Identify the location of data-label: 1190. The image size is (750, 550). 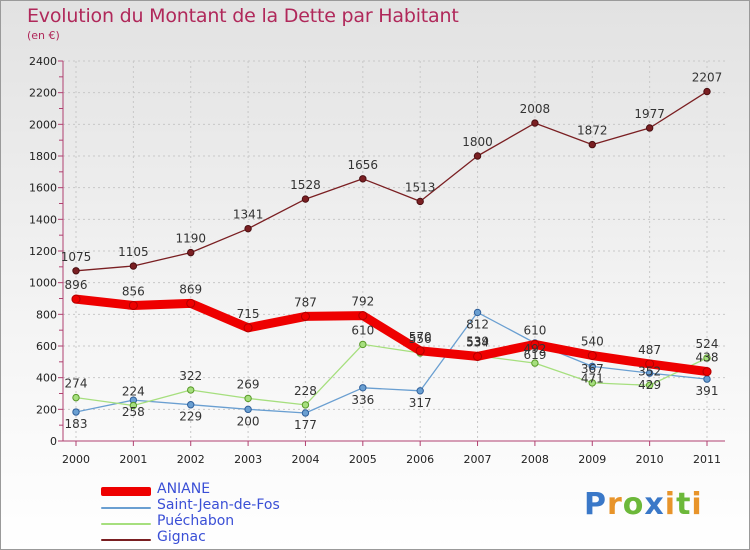
(190, 239).